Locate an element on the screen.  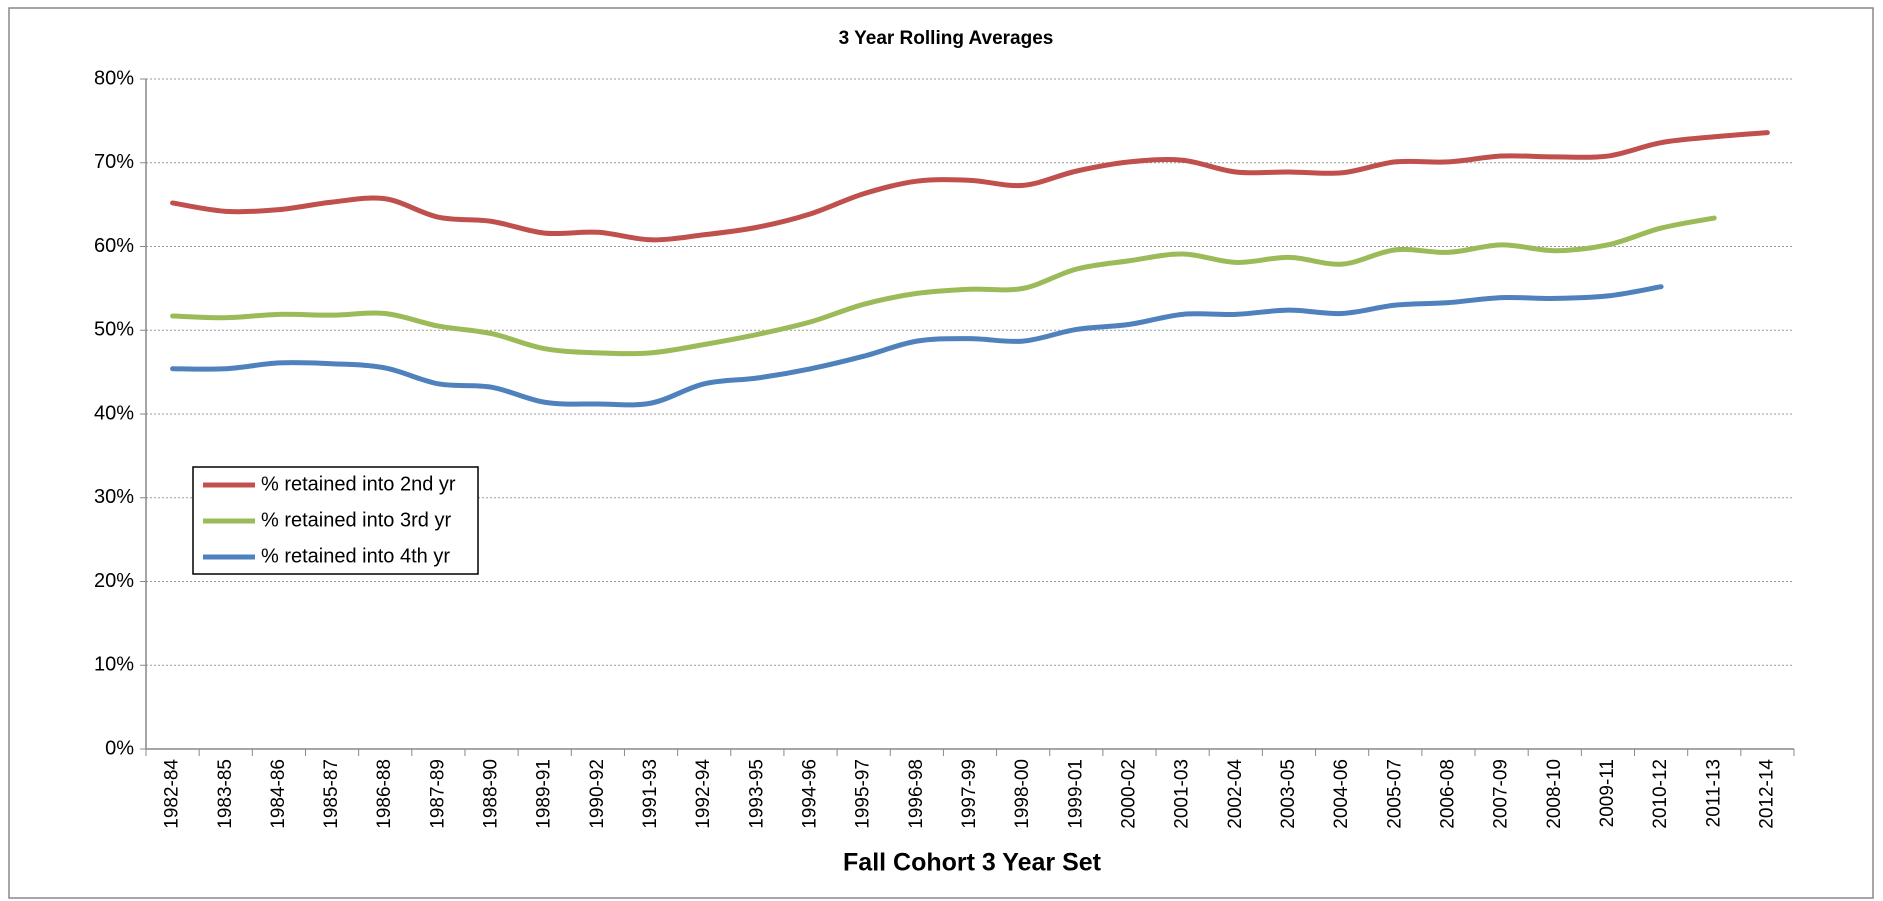
y-tick-label: 20% is located at coordinates (114, 581).